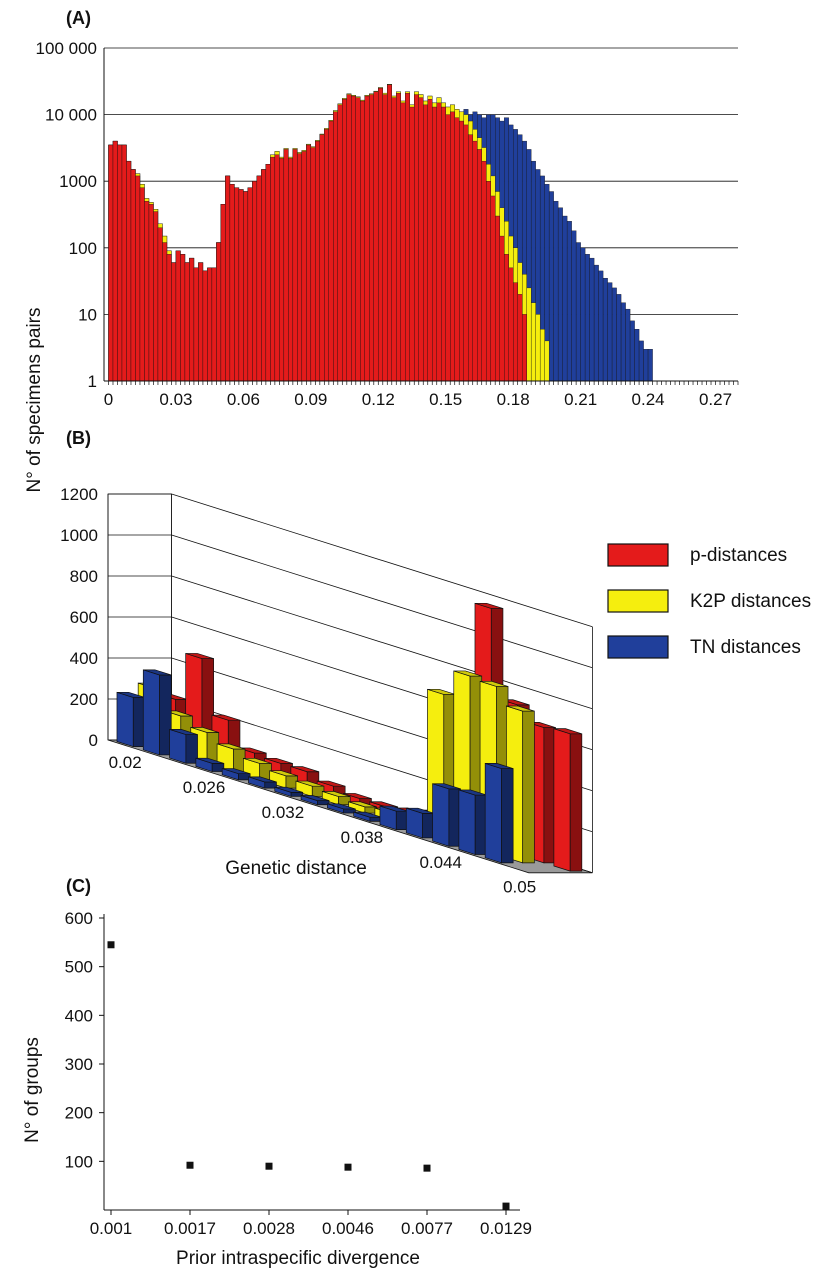 The height and width of the screenshot is (1272, 833). I want to click on panel-b-label: (B), so click(78, 438).